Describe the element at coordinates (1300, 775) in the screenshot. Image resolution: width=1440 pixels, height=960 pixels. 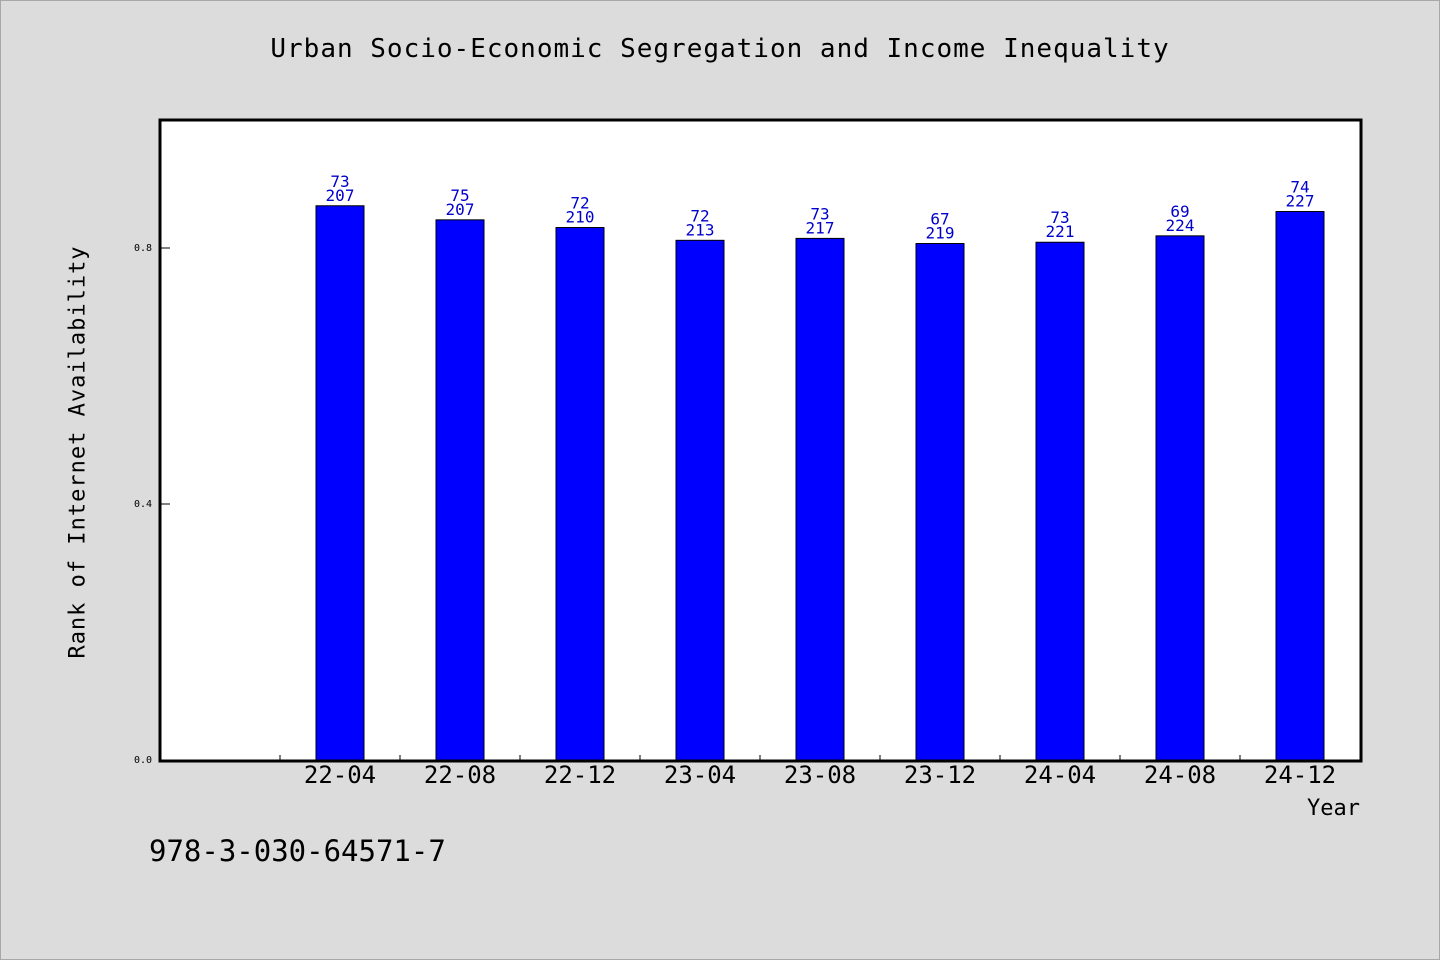
I see `x-tick-label: 24-12` at that location.